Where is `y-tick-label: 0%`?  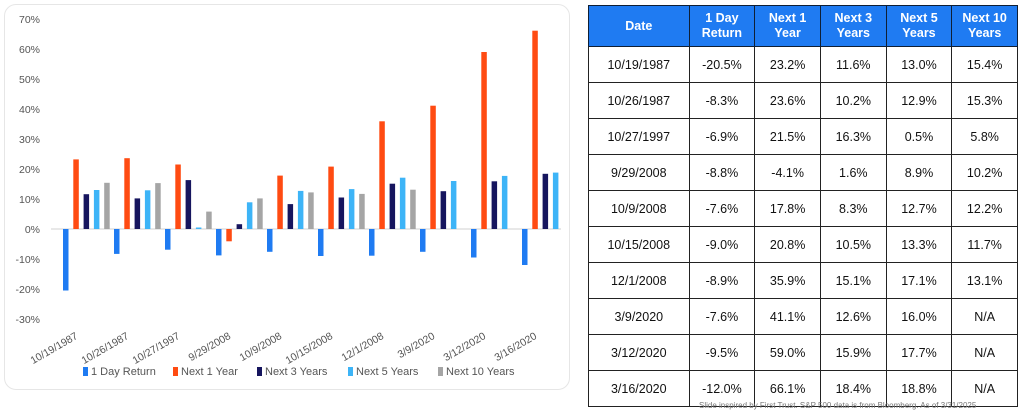
y-tick-label: 0% is located at coordinates (32, 230).